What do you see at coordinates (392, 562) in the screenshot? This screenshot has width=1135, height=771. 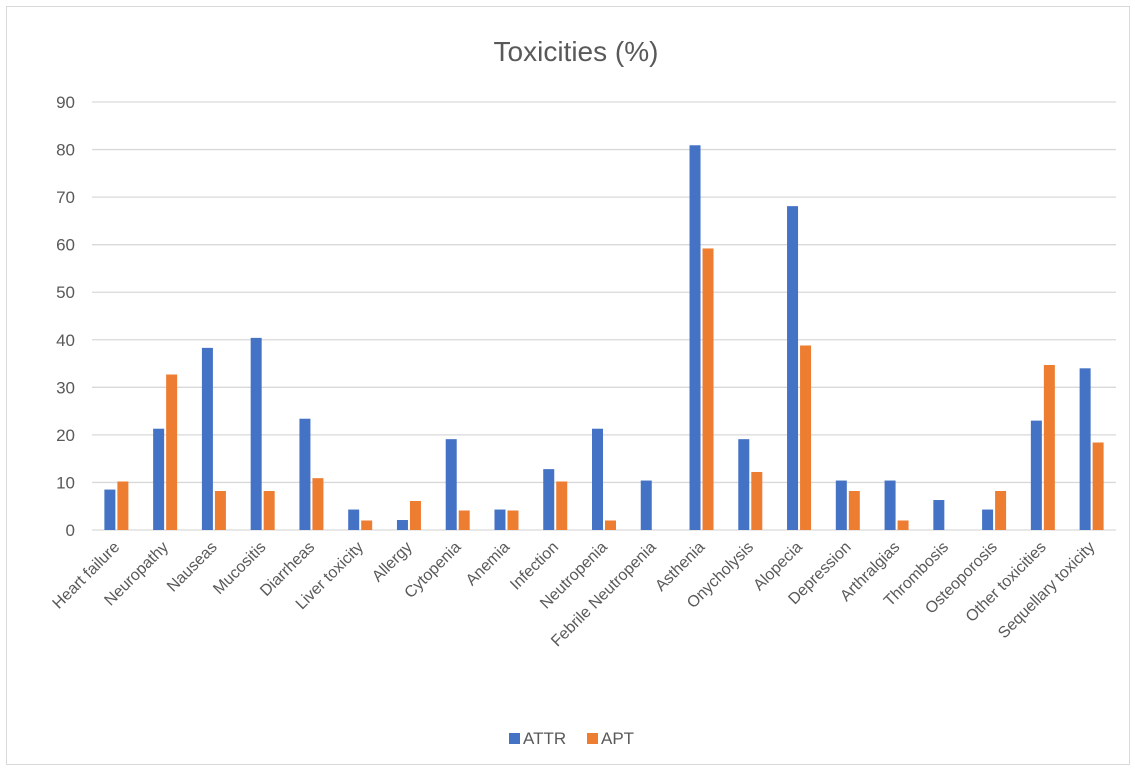 I see `x-tick-label: Allergy` at bounding box center [392, 562].